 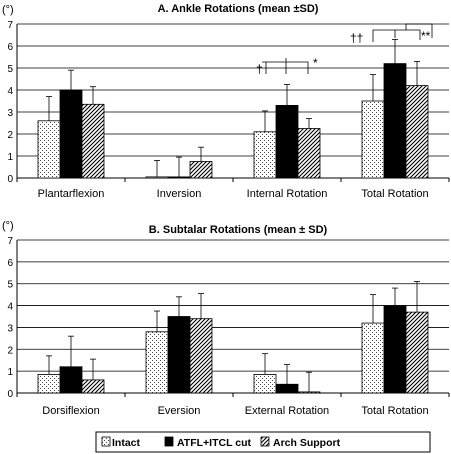 What do you see at coordinates (179, 411) in the screenshot?
I see `category-label: Eversion` at bounding box center [179, 411].